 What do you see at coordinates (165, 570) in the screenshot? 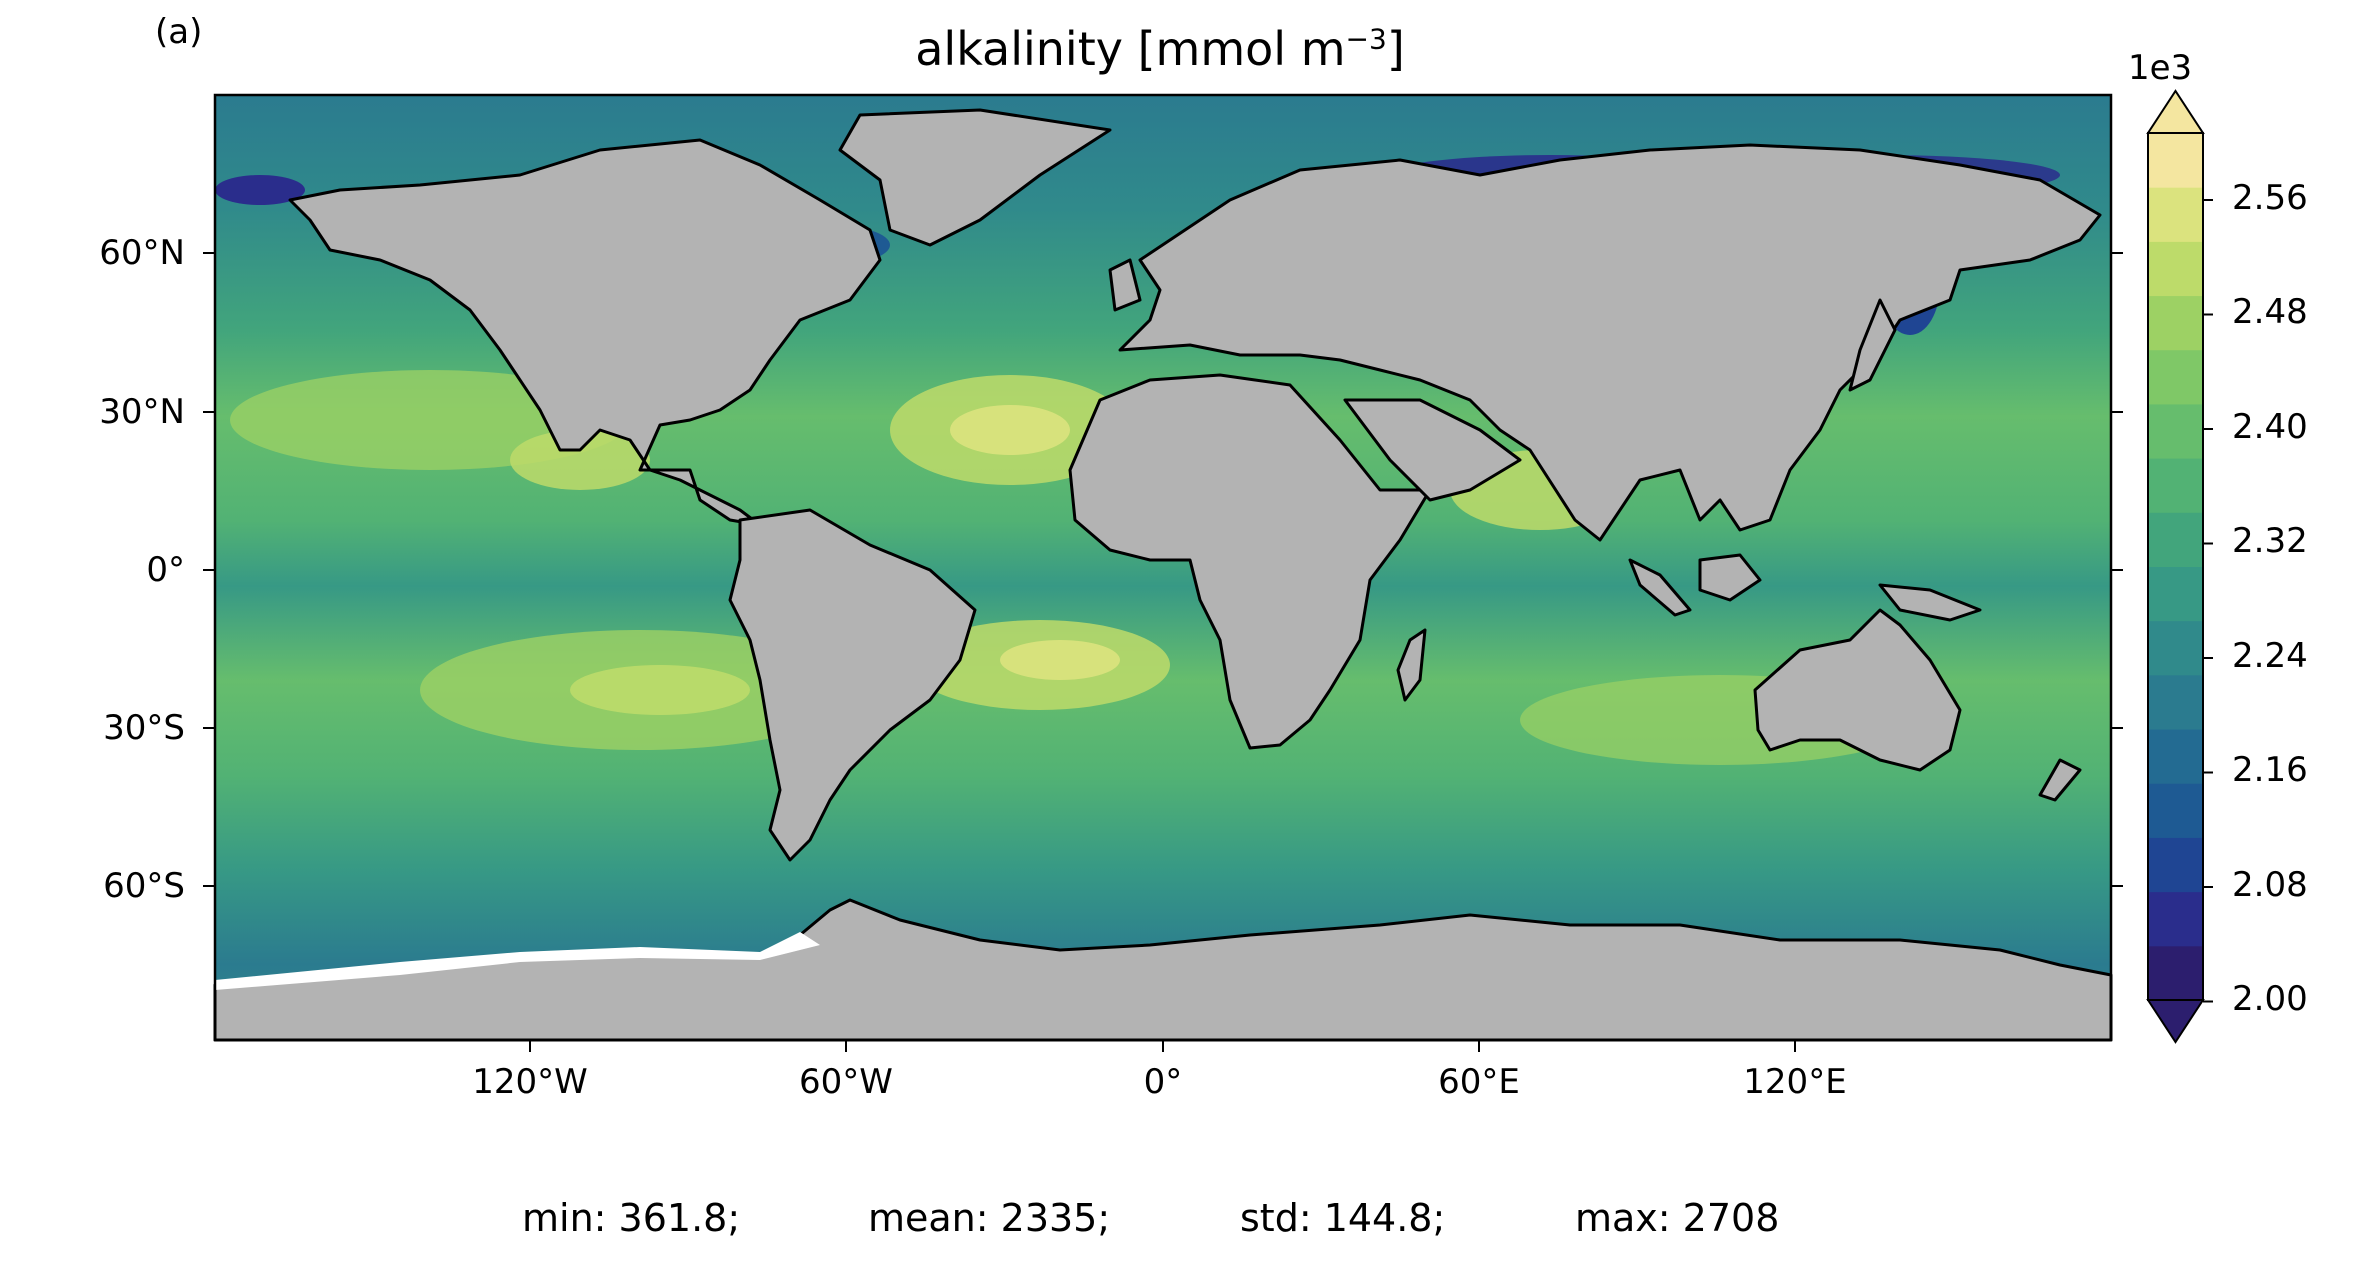
I see `lat-label-0: 0°` at bounding box center [165, 570].